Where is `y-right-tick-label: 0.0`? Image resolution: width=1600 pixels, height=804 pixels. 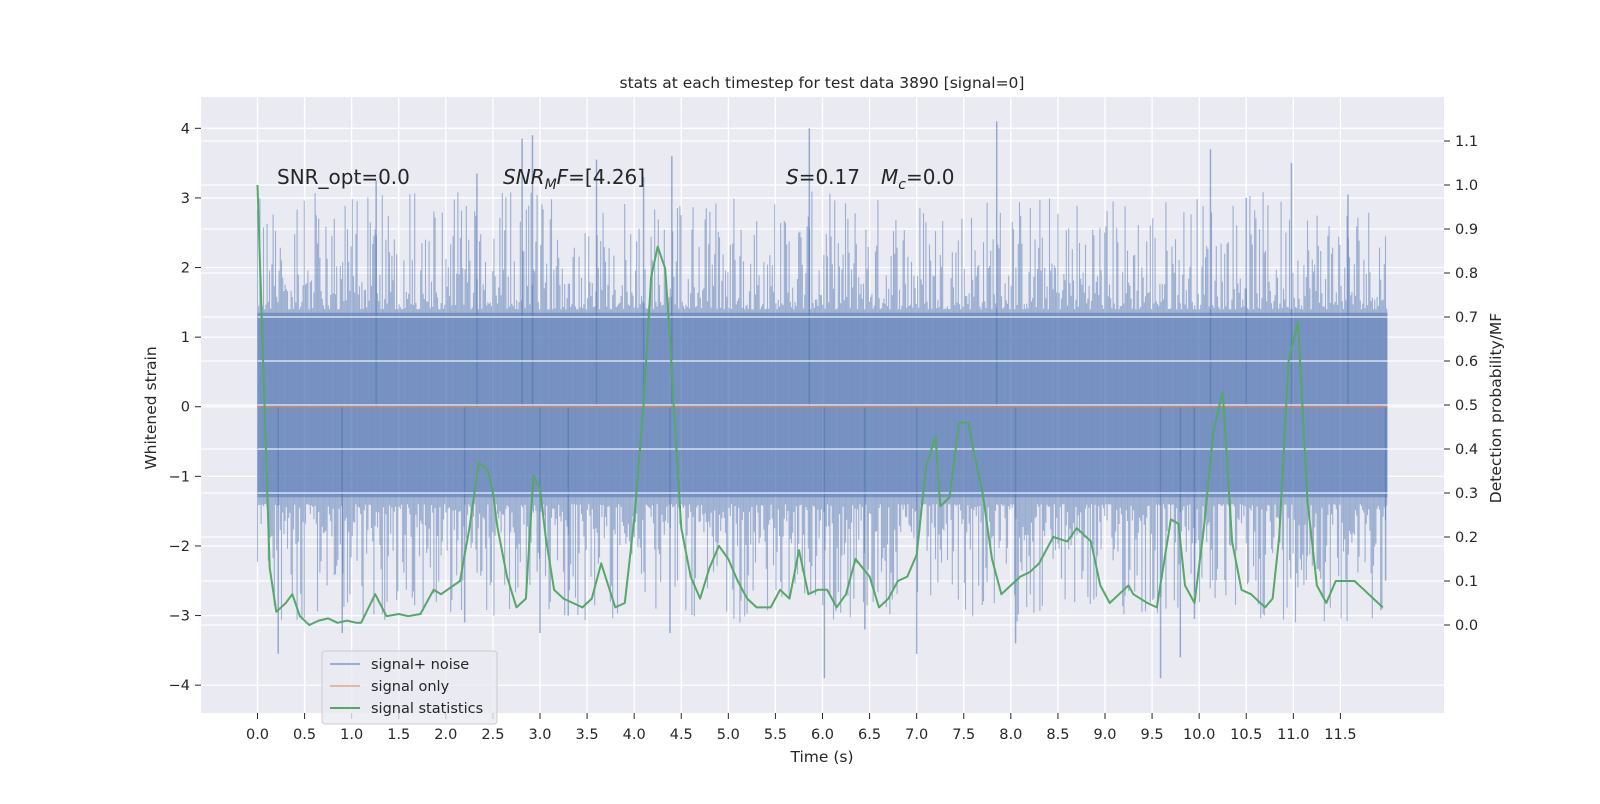 y-right-tick-label: 0.0 is located at coordinates (1466, 626).